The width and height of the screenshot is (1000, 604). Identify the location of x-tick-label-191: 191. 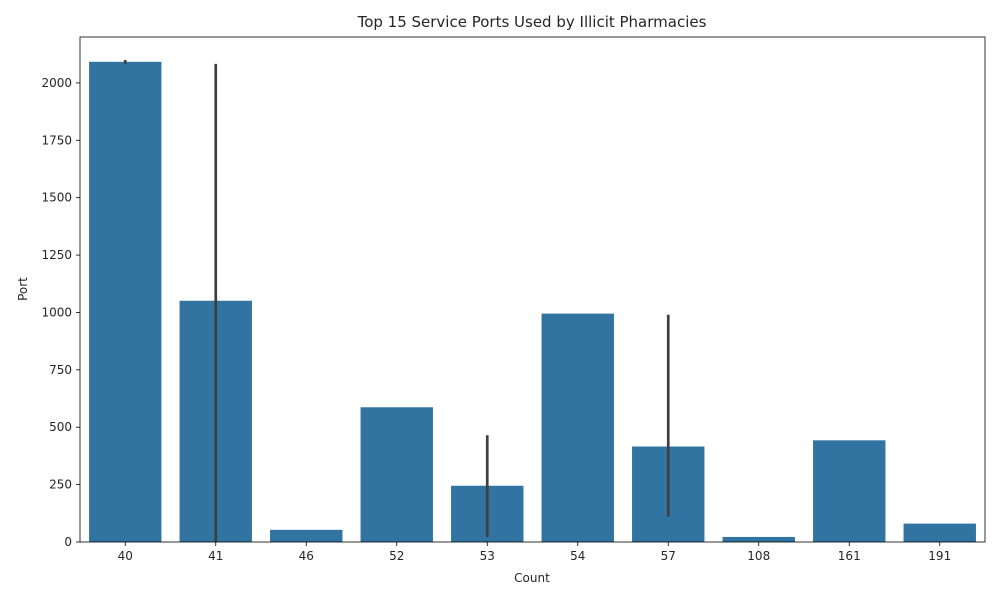
(939, 556).